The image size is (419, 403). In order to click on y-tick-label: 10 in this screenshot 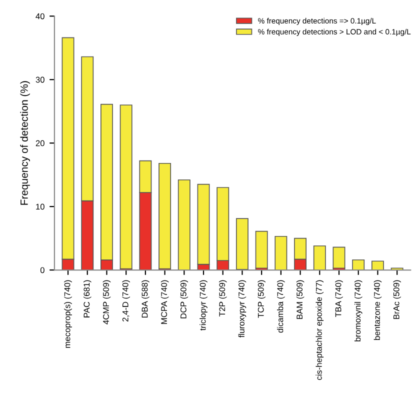, I will do `click(40, 207)`.